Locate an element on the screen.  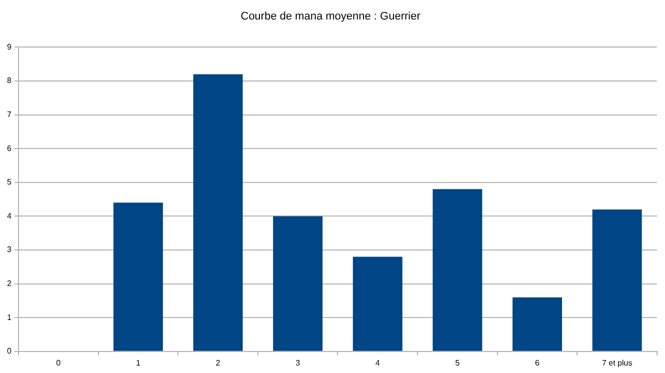
x-tick-label: 7 et plus is located at coordinates (617, 363).